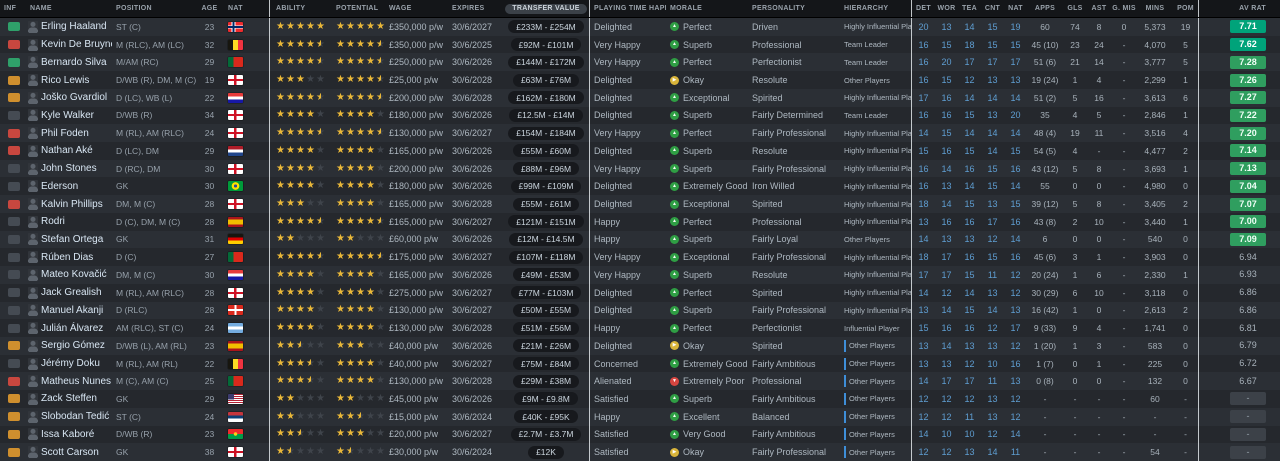 This screenshot has width=1280, height=461. I want to click on col-header-potential: POTENTIAL, so click(357, 8).